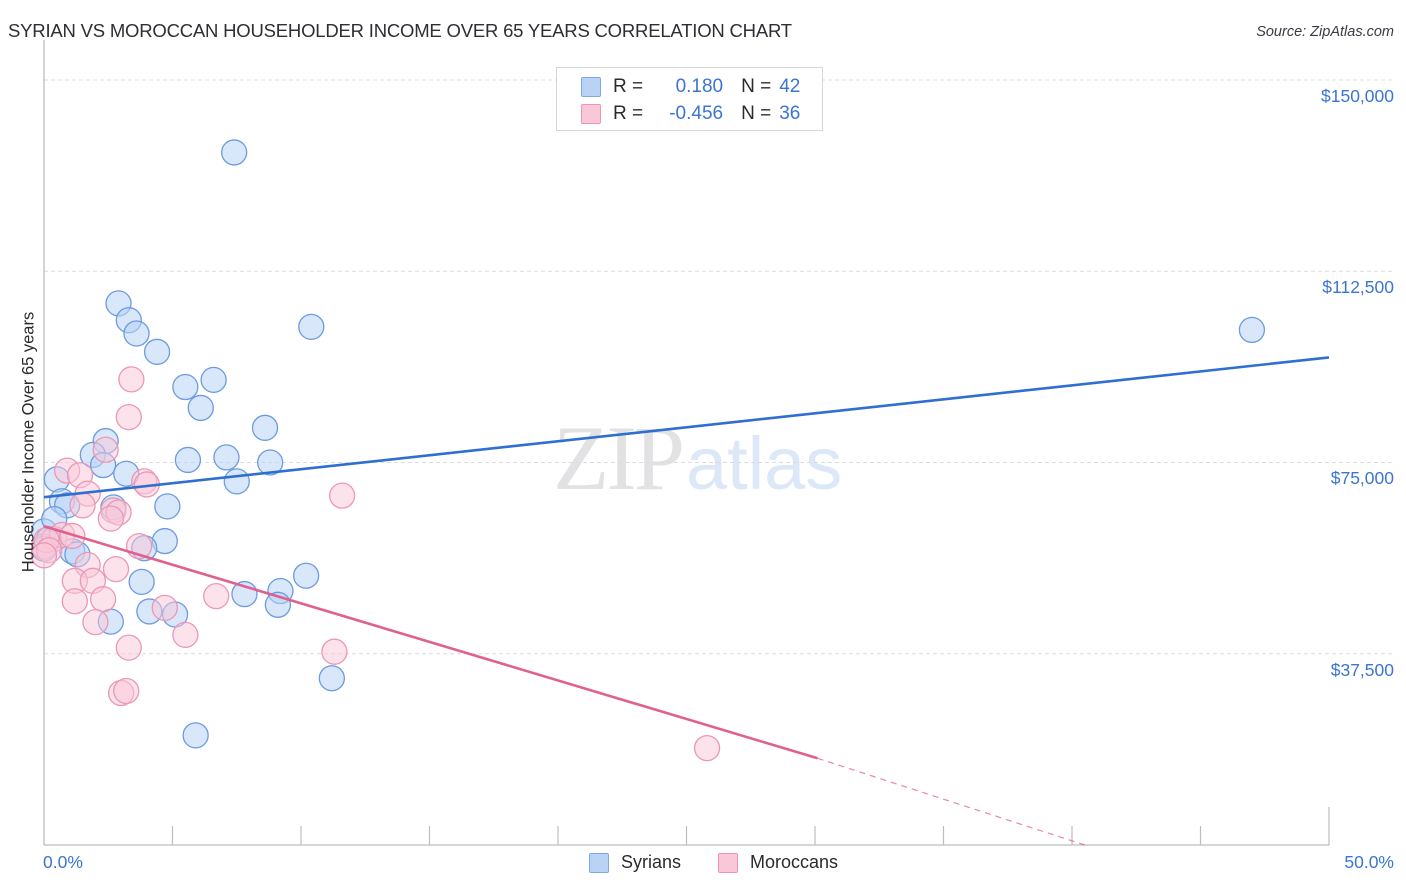  Describe the element at coordinates (1369, 862) in the screenshot. I see `x-tick-50: 50.0%` at that location.